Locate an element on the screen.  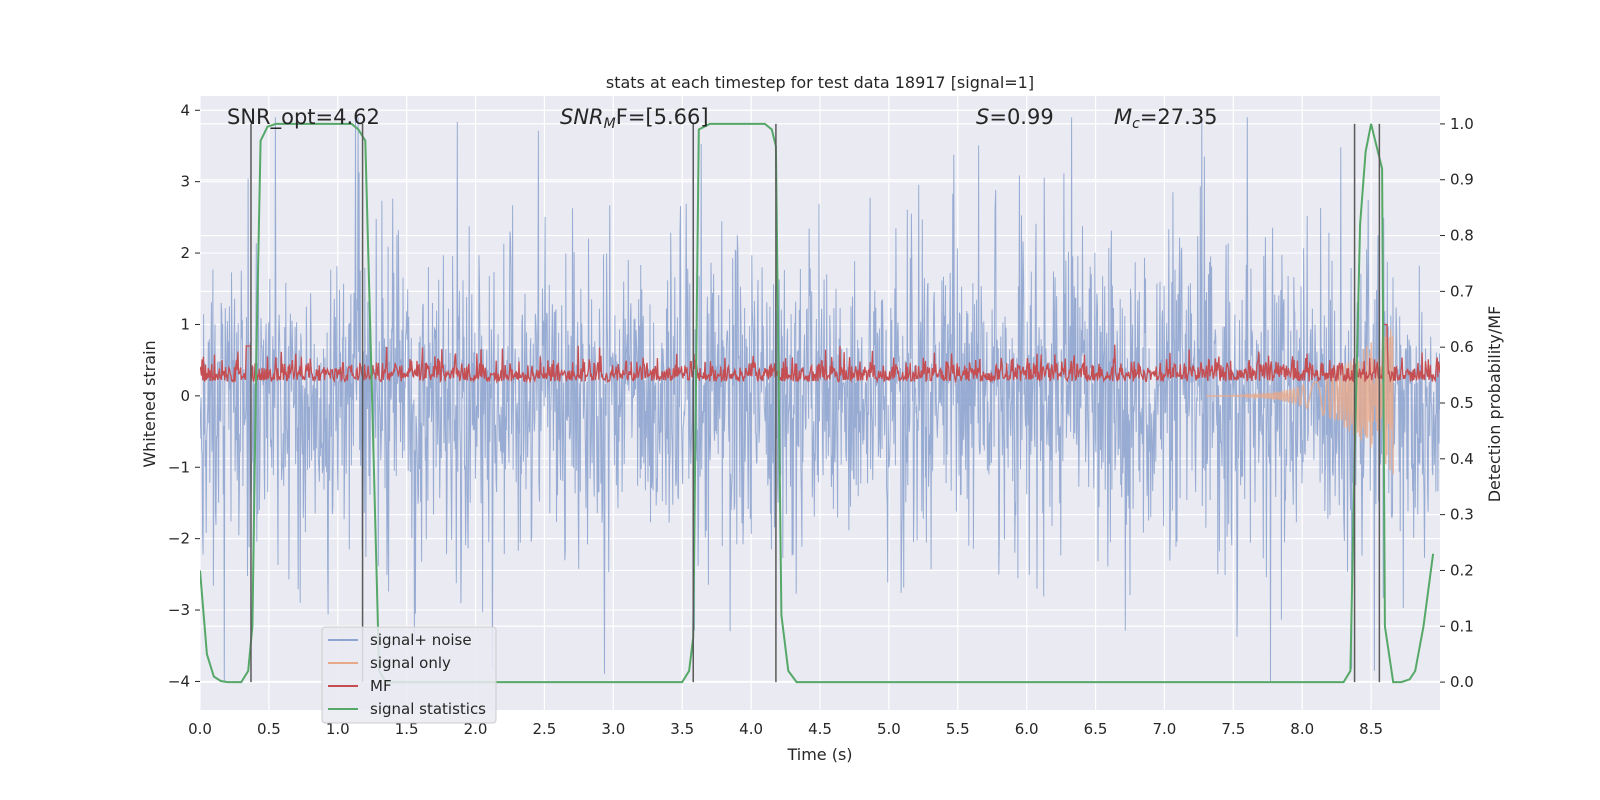
y-axis-title: Whitened strain is located at coordinates (149, 403).